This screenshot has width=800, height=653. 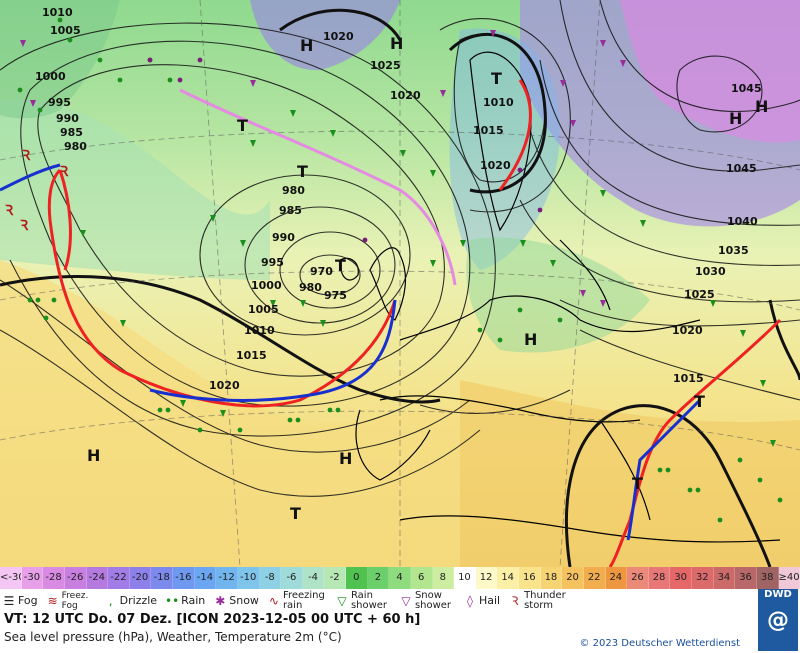 What do you see at coordinates (746, 578) in the screenshot?
I see `scale-cell: 36` at bounding box center [746, 578].